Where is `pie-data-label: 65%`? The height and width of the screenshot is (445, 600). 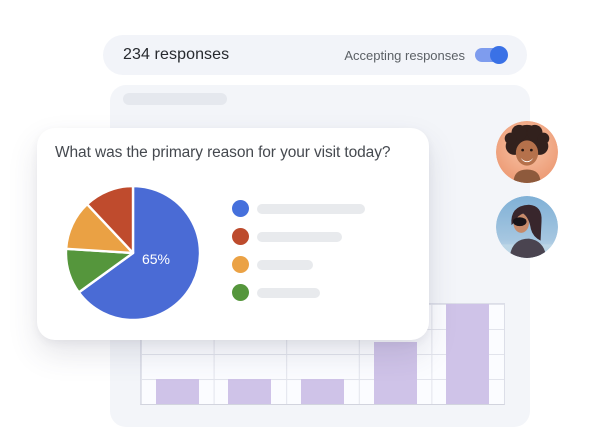 pie-data-label: 65% is located at coordinates (156, 259).